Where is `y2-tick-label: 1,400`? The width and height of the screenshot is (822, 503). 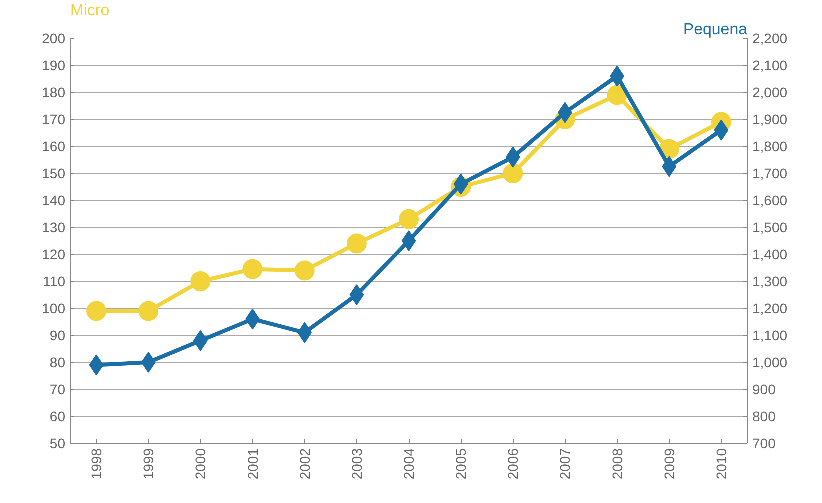
y2-tick-label: 1,400 is located at coordinates (770, 254).